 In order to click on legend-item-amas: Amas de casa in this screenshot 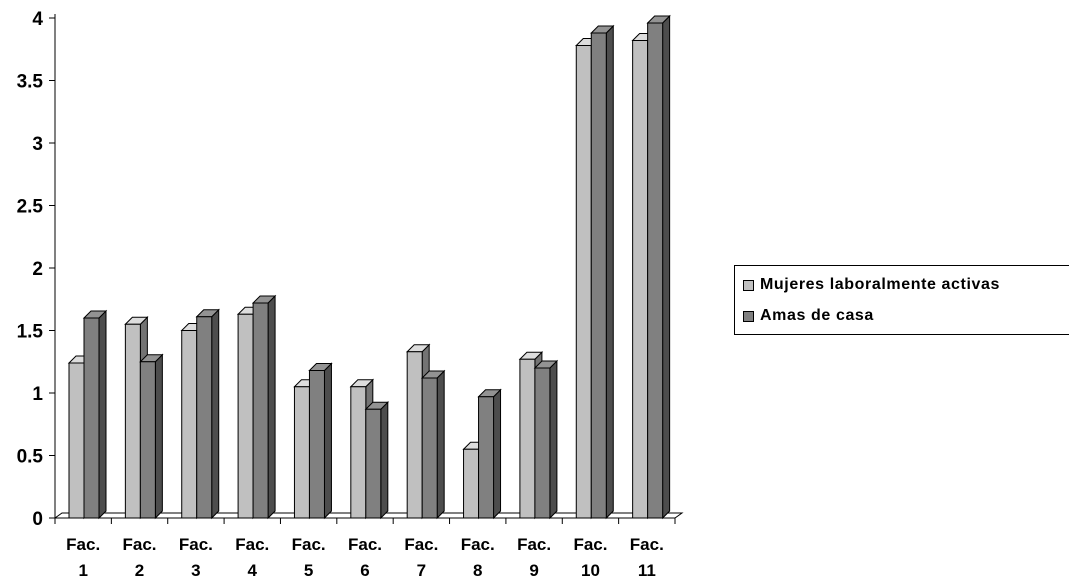, I will do `click(808, 316)`.